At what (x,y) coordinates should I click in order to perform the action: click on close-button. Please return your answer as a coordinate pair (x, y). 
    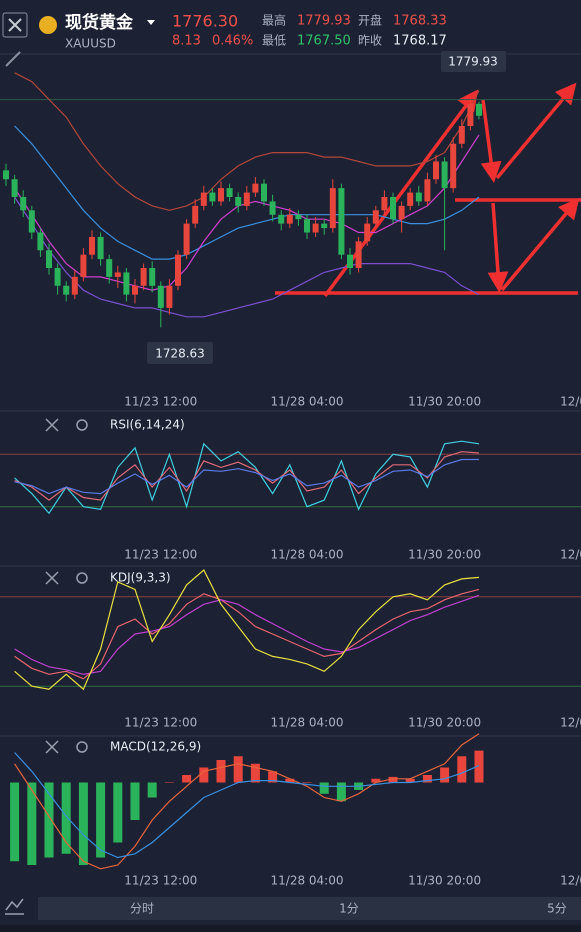
    Looking at the image, I should click on (15, 25).